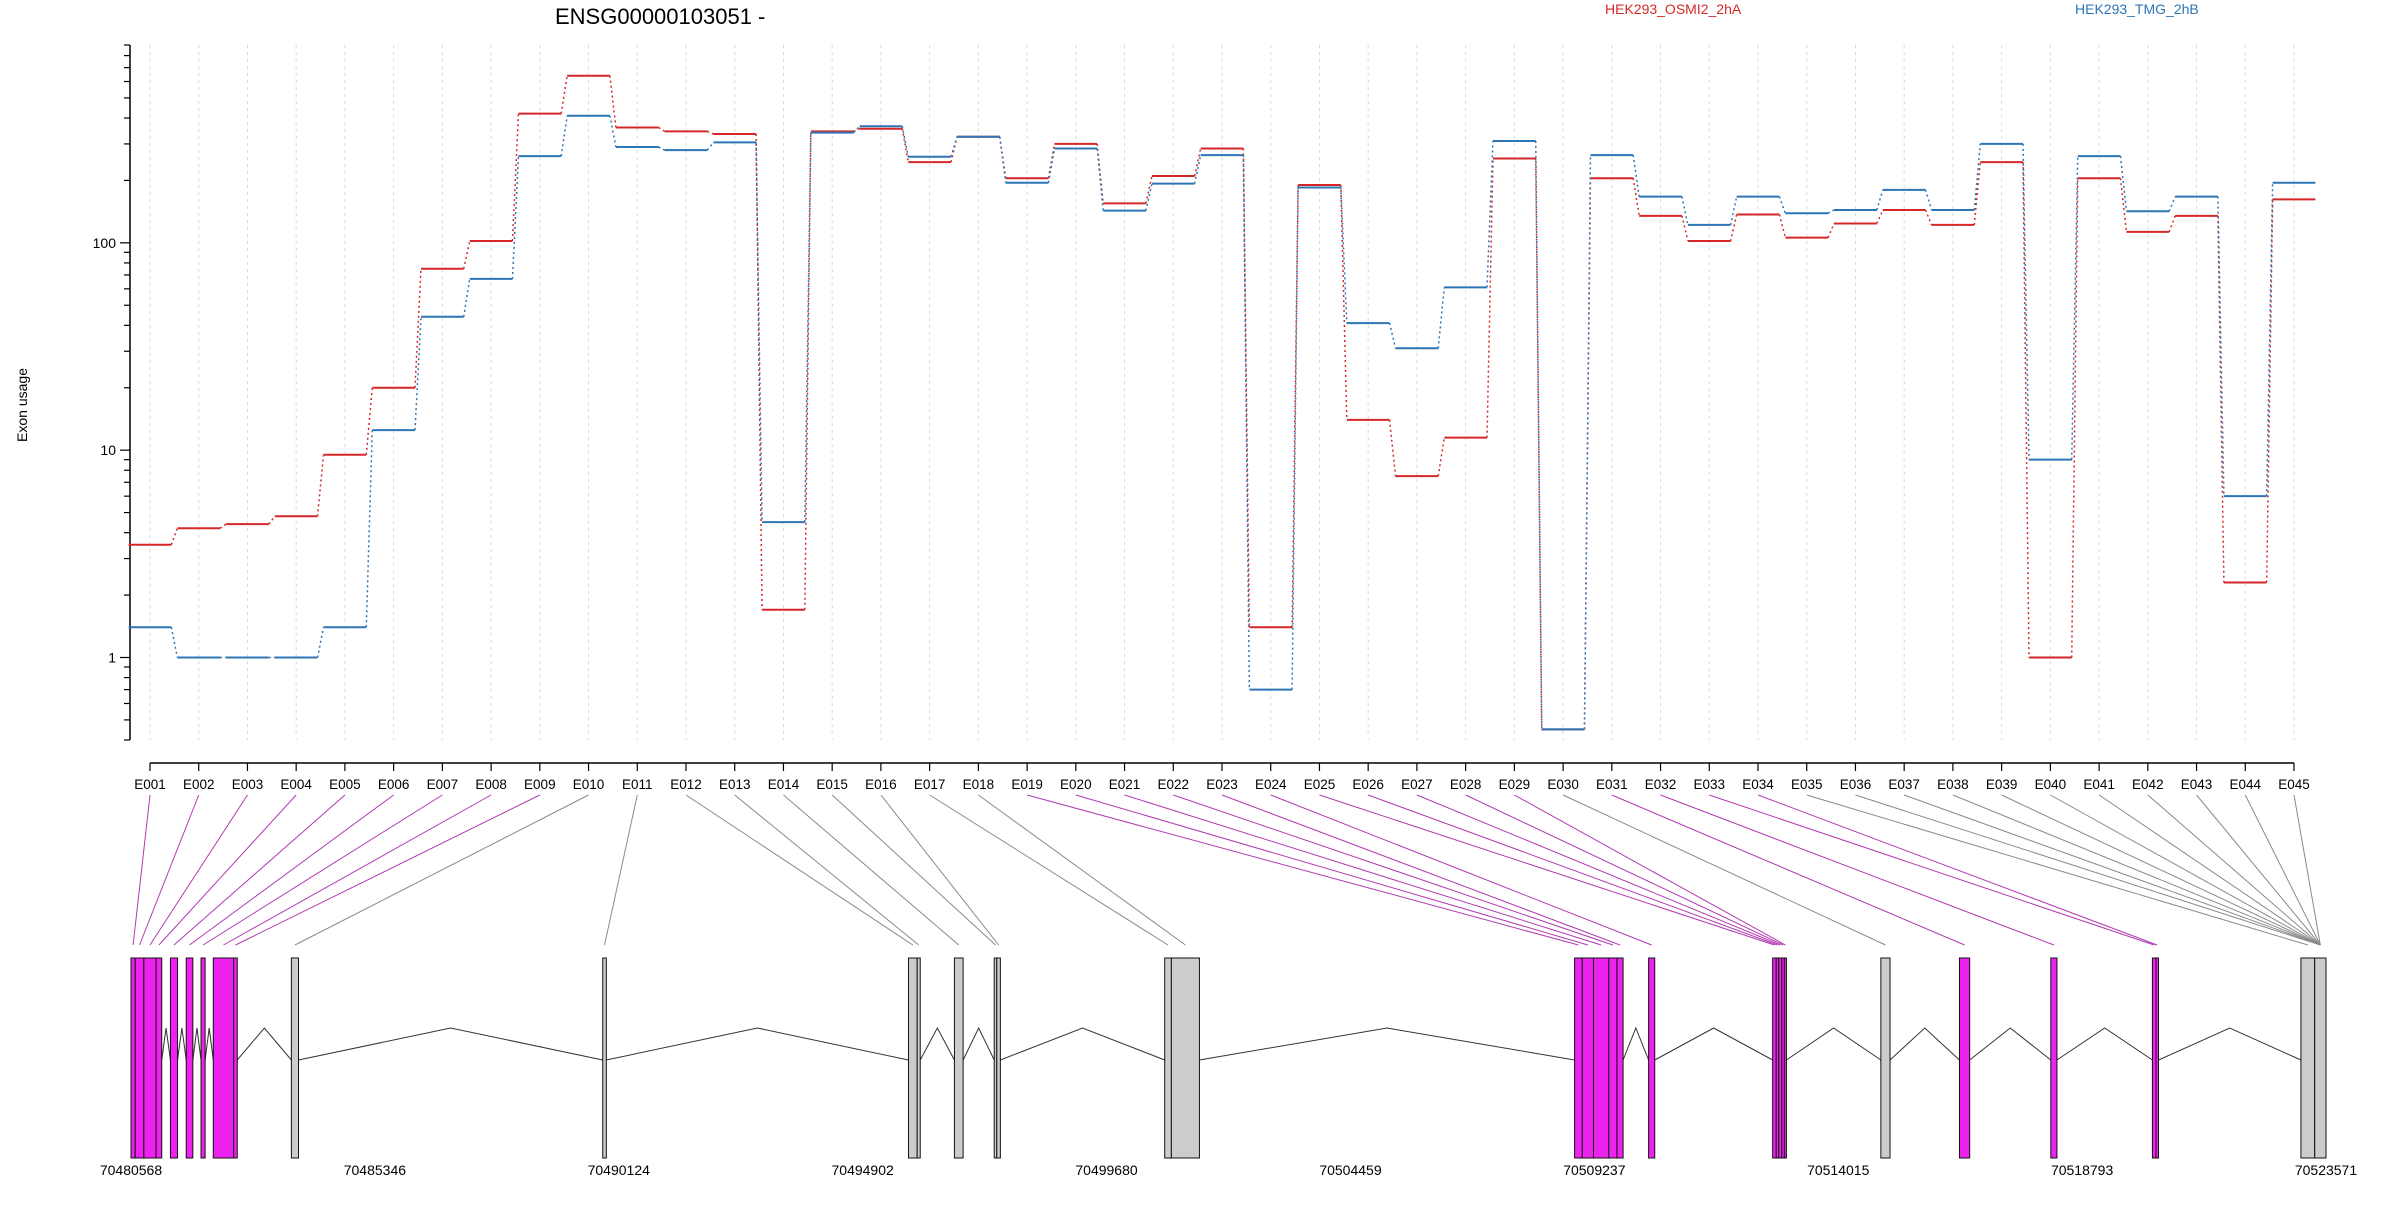 Image resolution: width=2400 pixels, height=1205 pixels. What do you see at coordinates (1106, 1170) in the screenshot?
I see `coordinate-label: 70499680` at bounding box center [1106, 1170].